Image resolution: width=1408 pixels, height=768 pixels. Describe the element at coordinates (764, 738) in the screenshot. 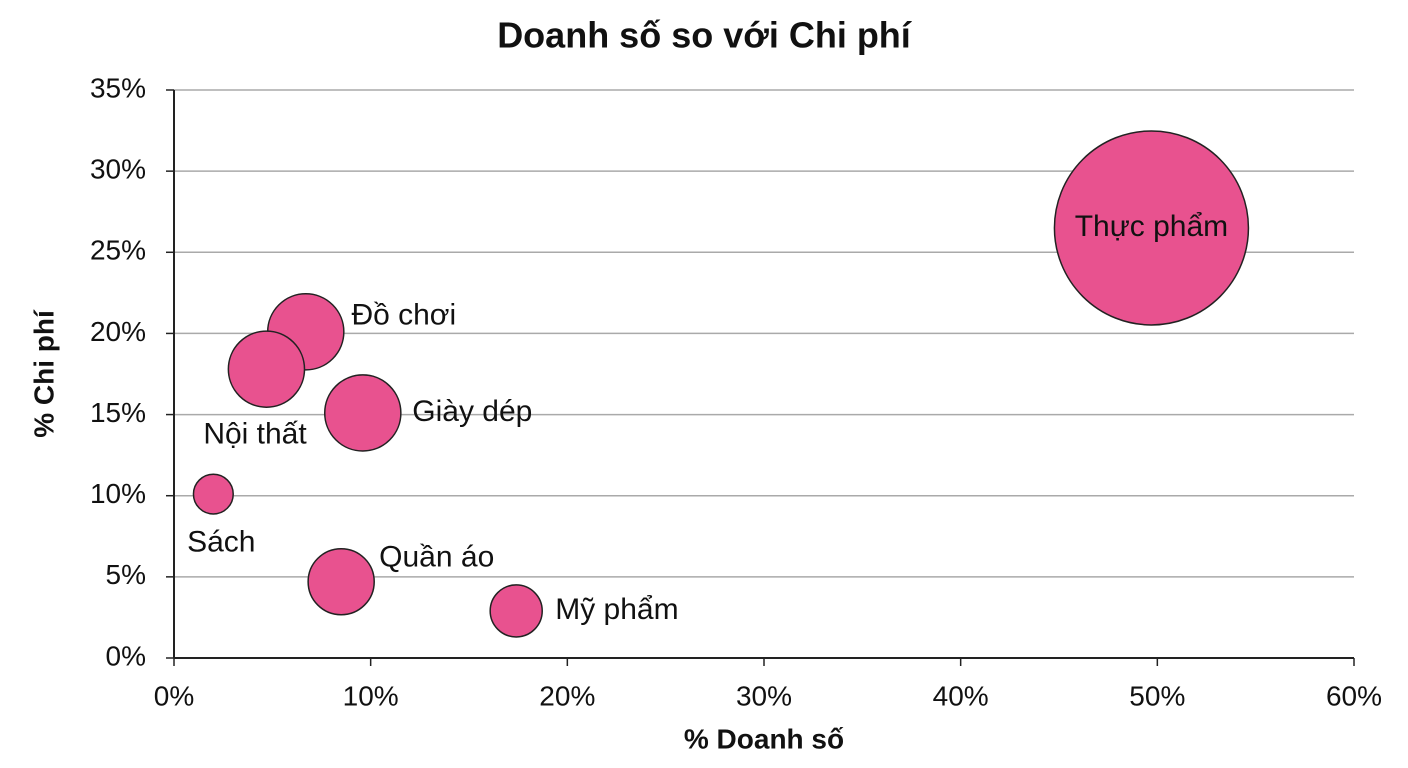

I see `x-axis-title: % Doanh số` at that location.